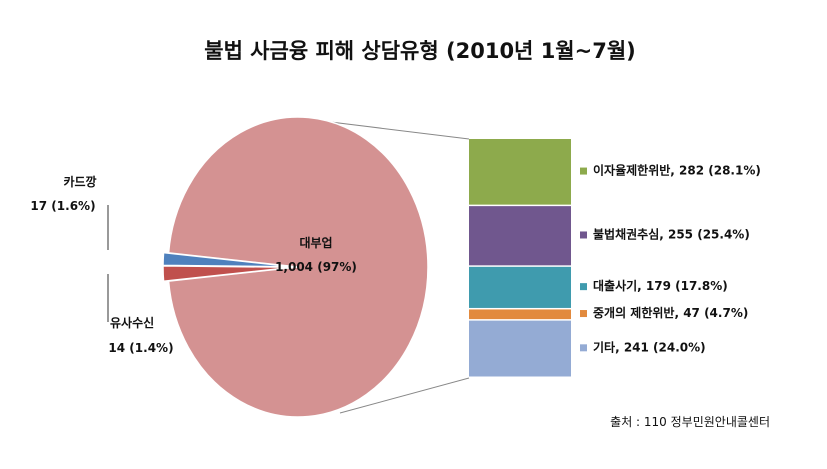  I want to click on breakdown-stacked-bar, so click(520, 258).